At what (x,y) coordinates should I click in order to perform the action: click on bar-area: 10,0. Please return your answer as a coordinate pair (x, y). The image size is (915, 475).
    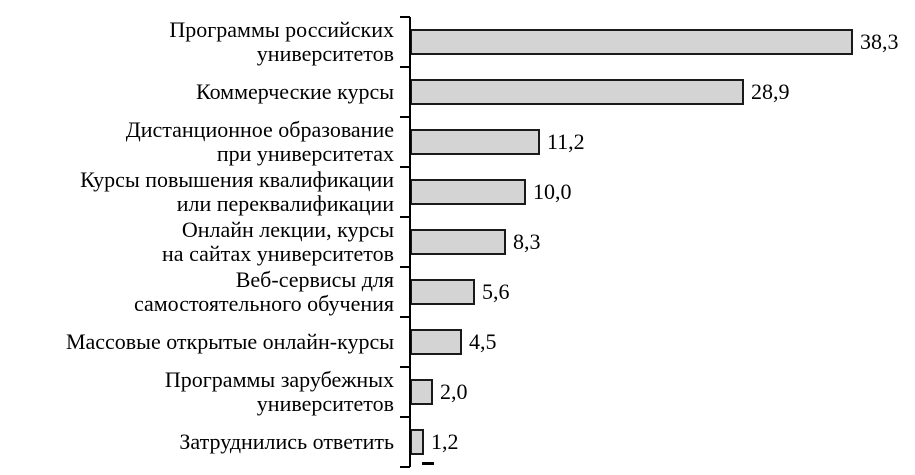
    Looking at the image, I should click on (659, 192).